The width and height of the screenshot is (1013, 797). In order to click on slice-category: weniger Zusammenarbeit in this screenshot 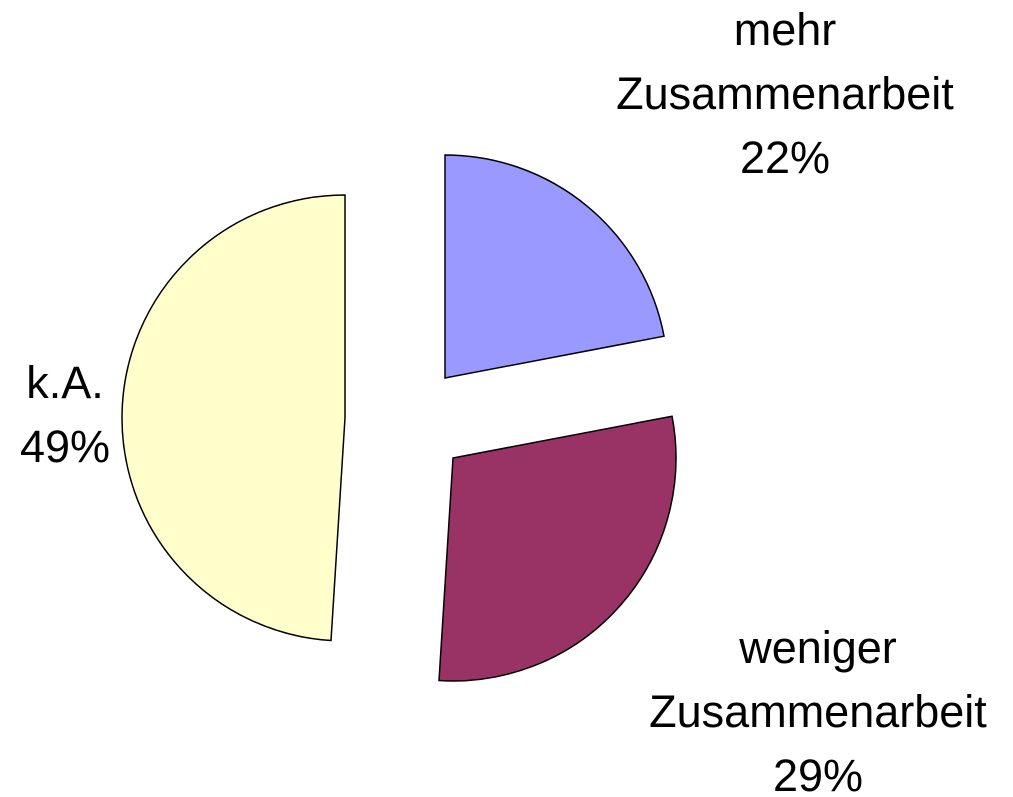, I will do `click(818, 679)`.